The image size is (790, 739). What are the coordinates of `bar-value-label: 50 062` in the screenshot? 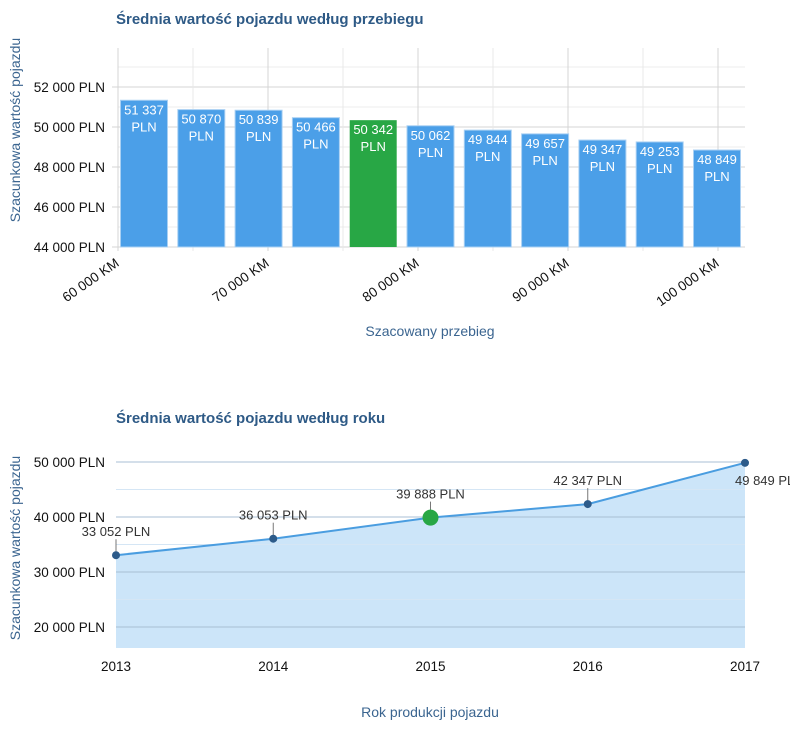 It's located at (431, 135).